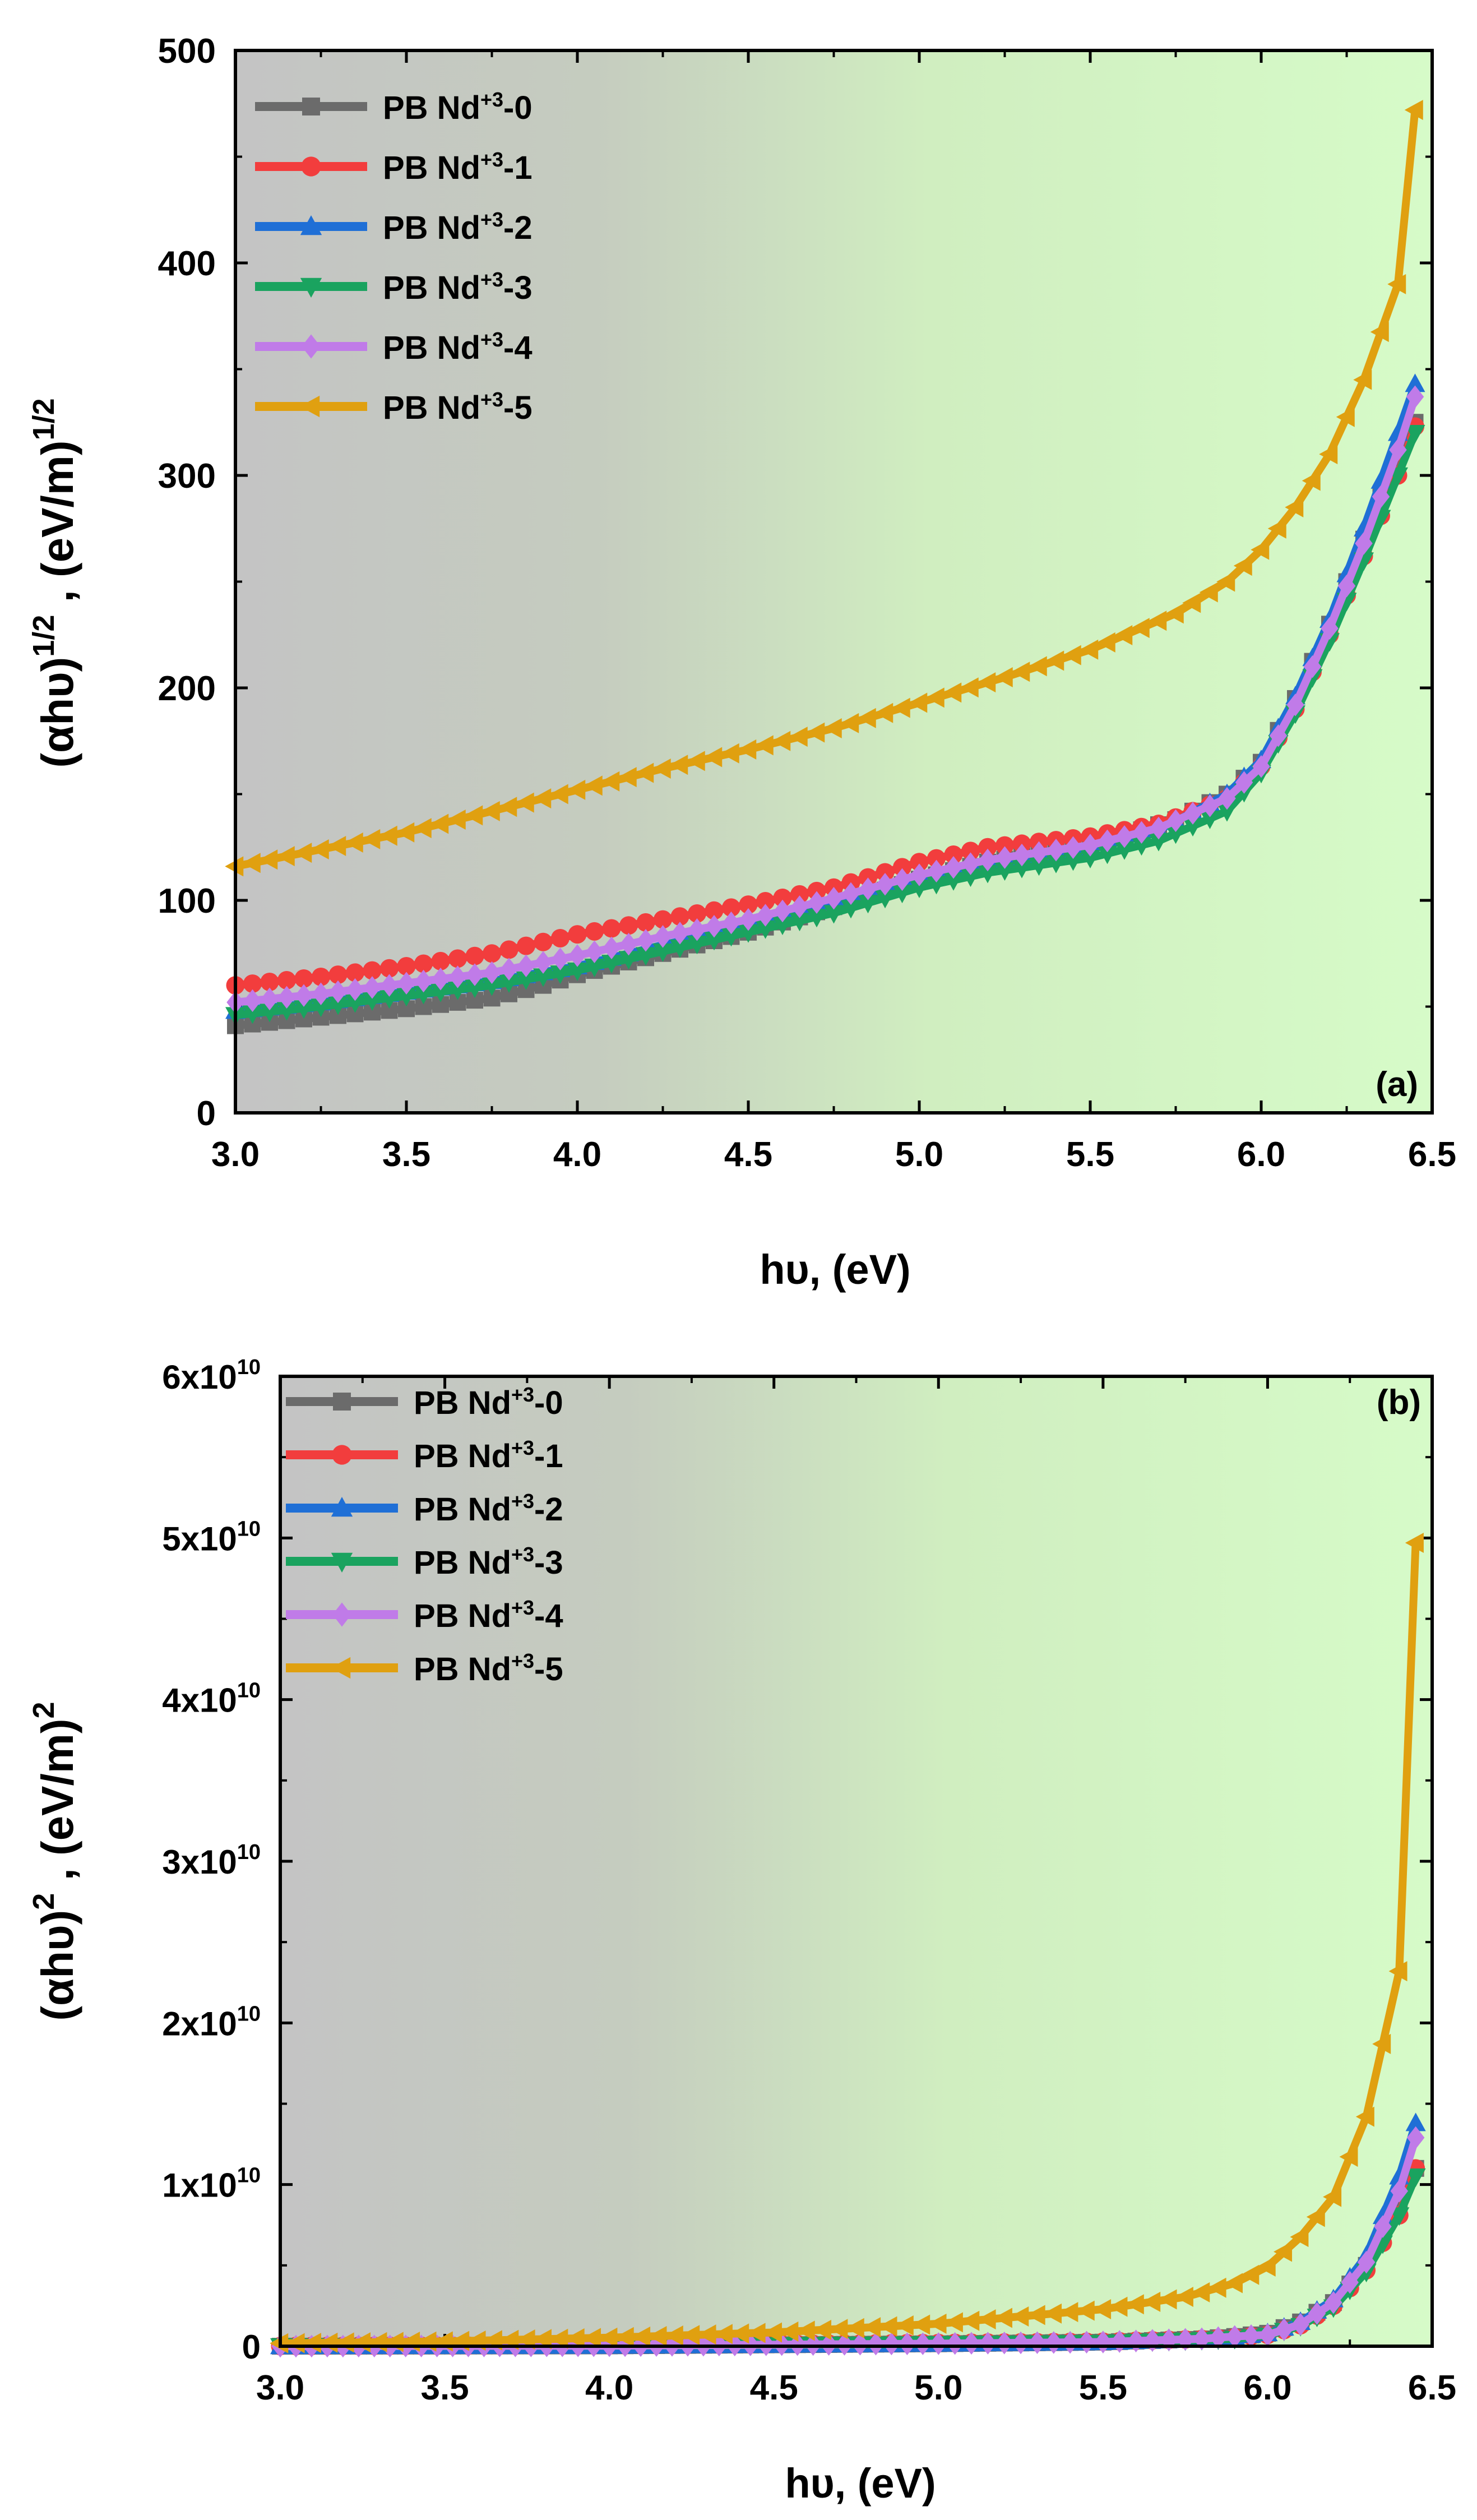 Image resolution: width=1477 pixels, height=2520 pixels. I want to click on legend-label: PB Nd+3-2, so click(458, 227).